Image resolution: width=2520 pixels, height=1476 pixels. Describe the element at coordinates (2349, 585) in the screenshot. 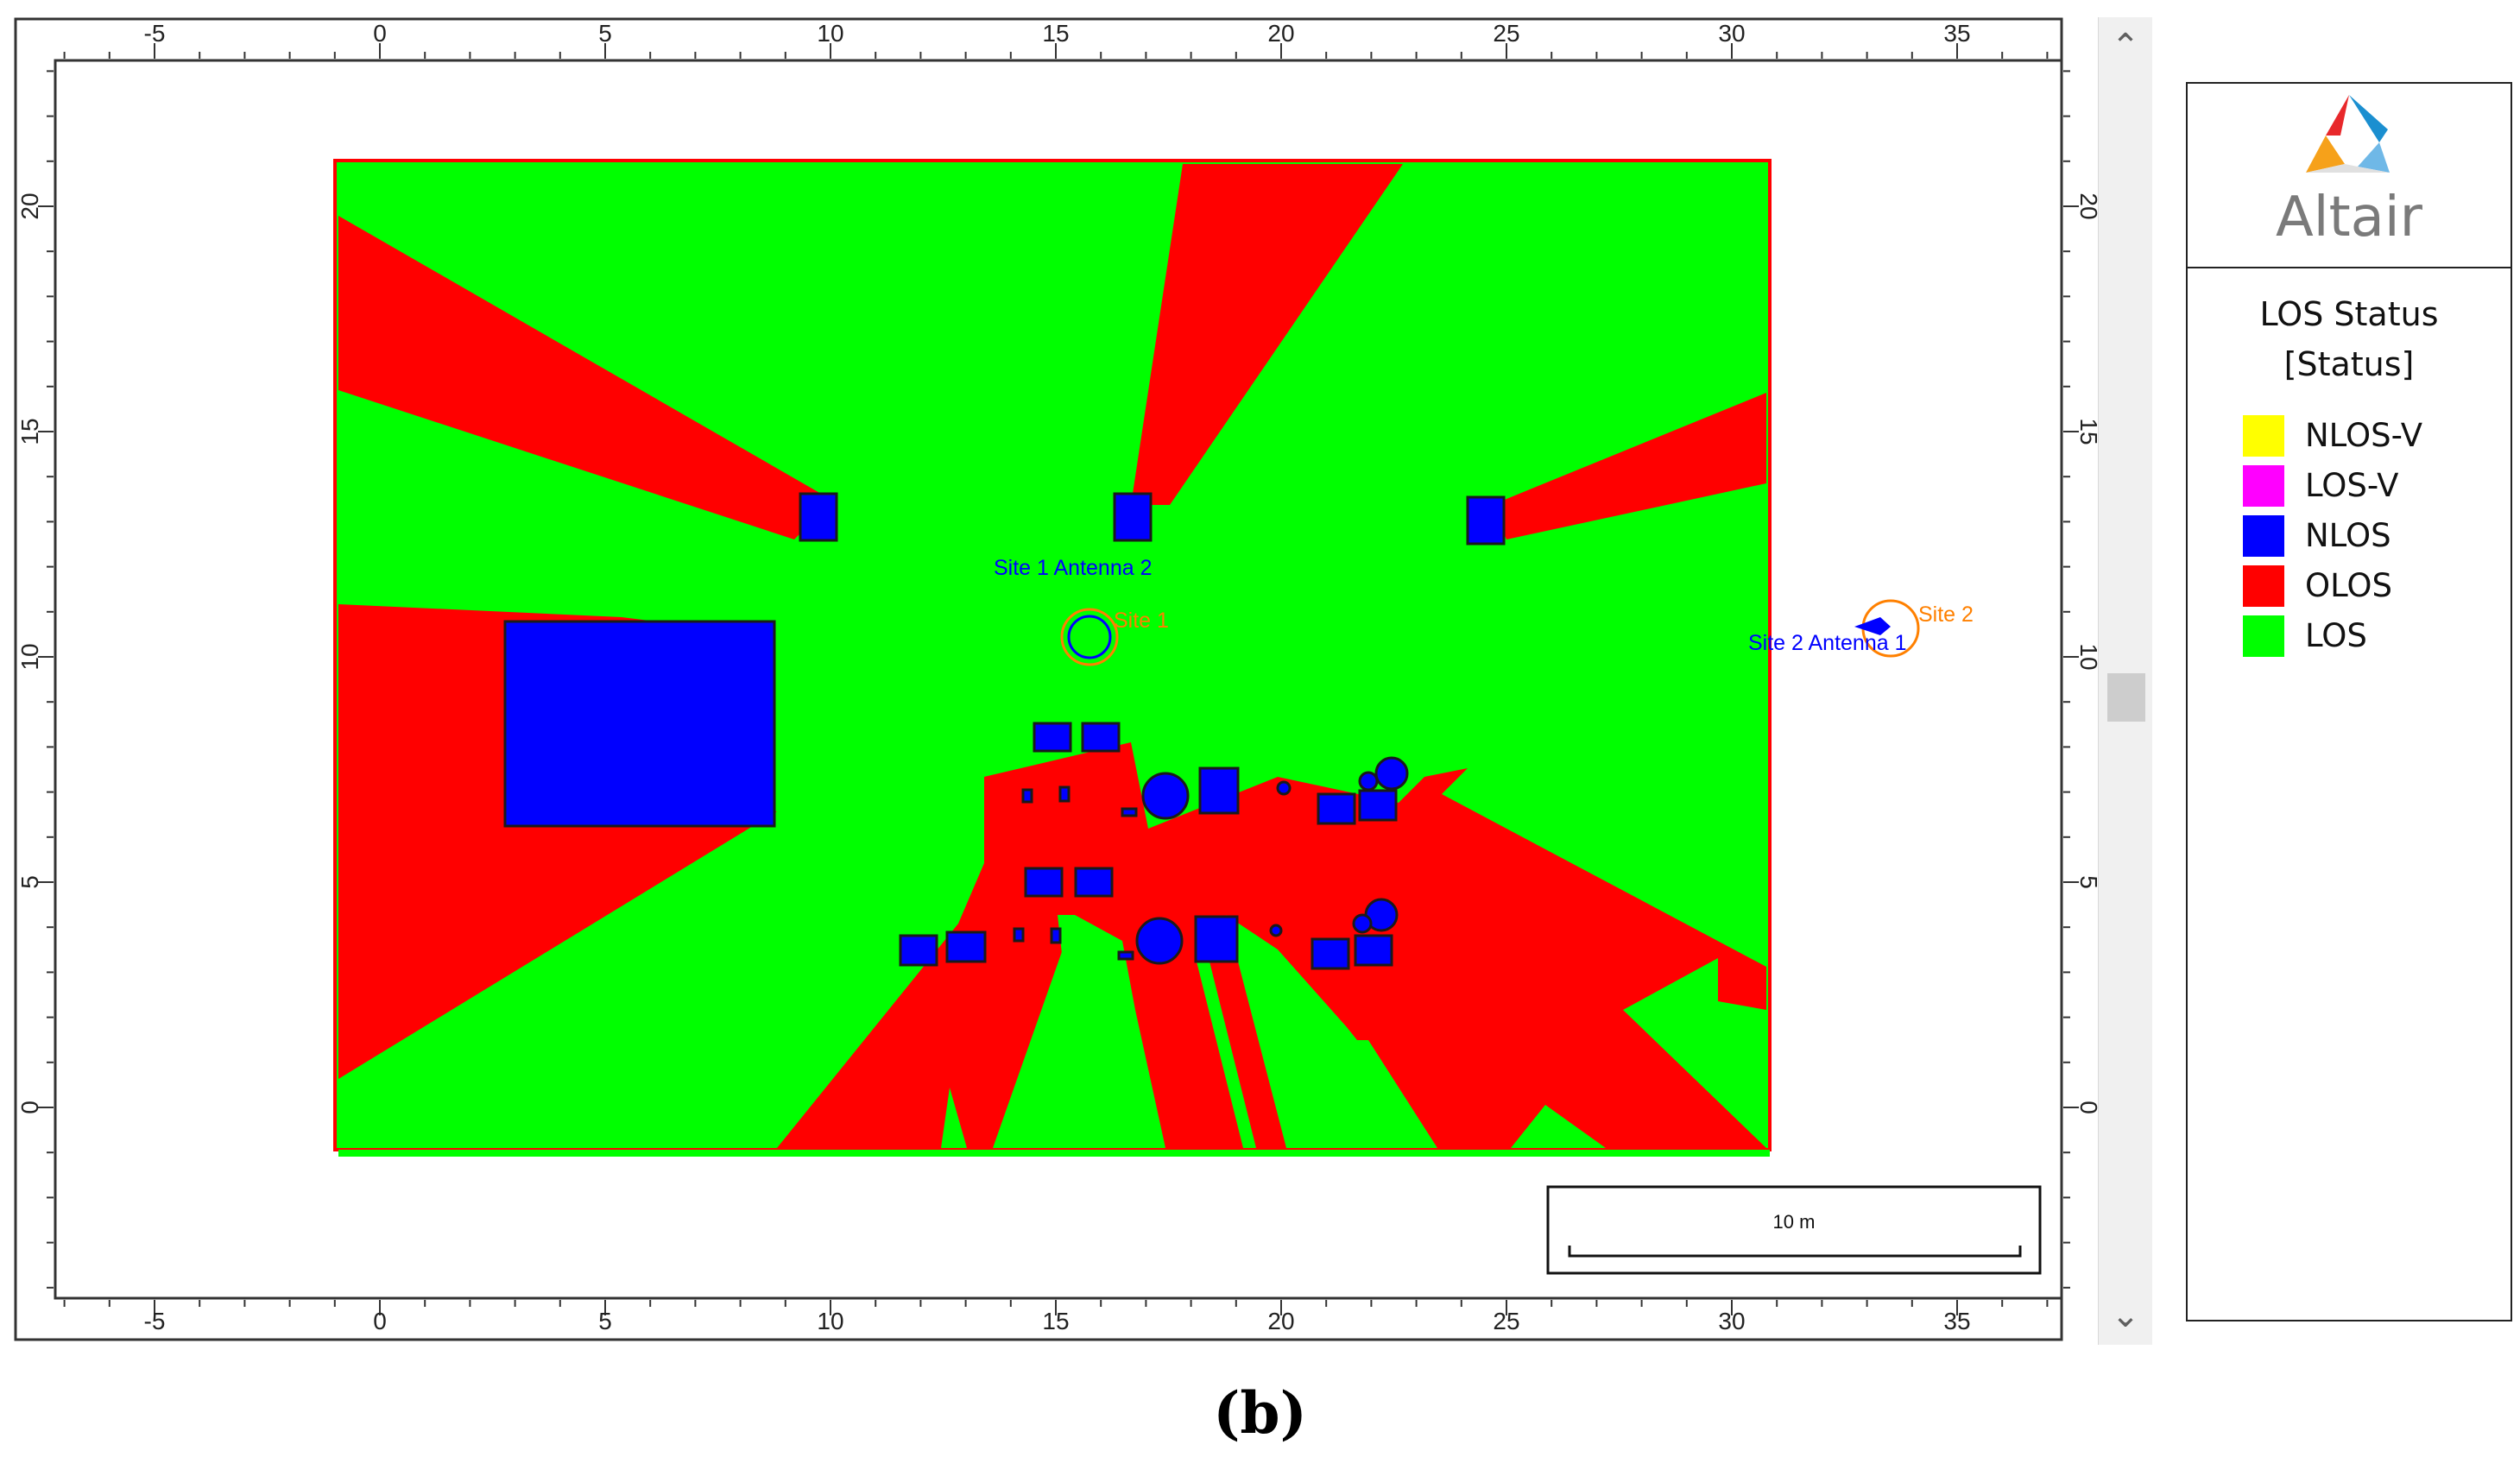

I see `legend-label: OLOS` at that location.